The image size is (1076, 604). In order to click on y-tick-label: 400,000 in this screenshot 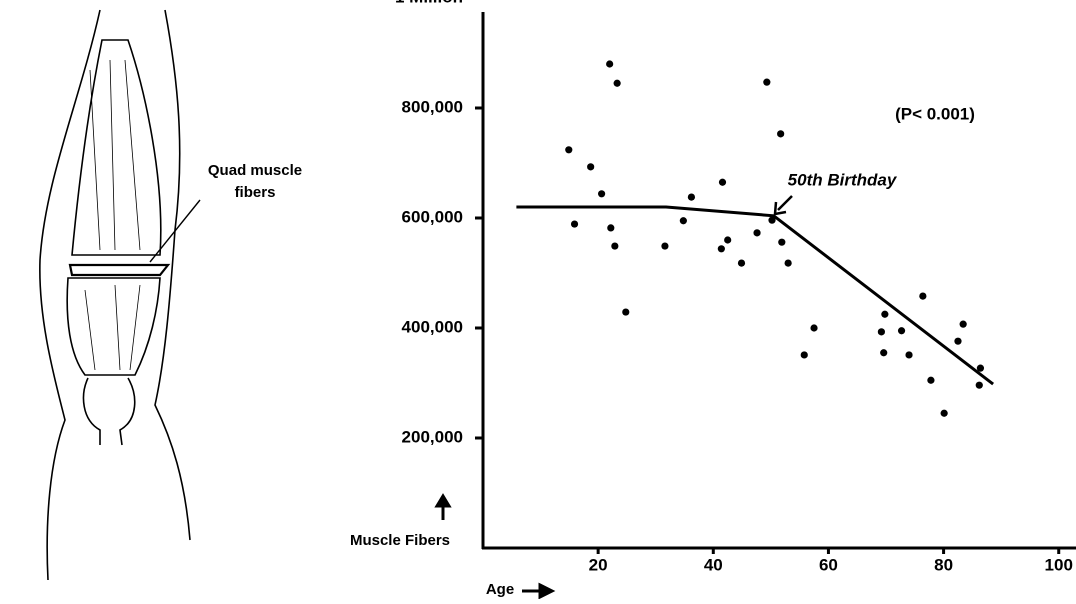, I will do `click(432, 326)`.